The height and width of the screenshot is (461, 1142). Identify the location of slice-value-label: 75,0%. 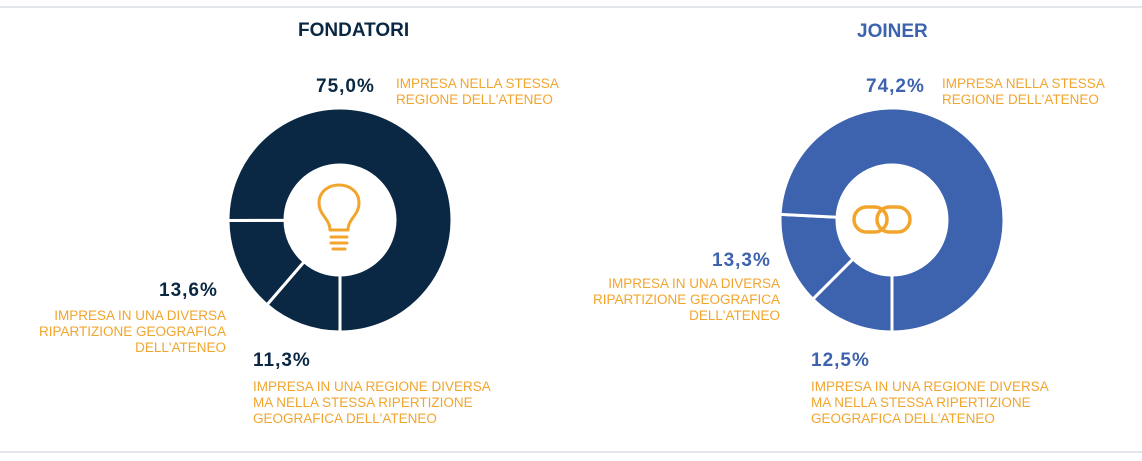
(345, 86).